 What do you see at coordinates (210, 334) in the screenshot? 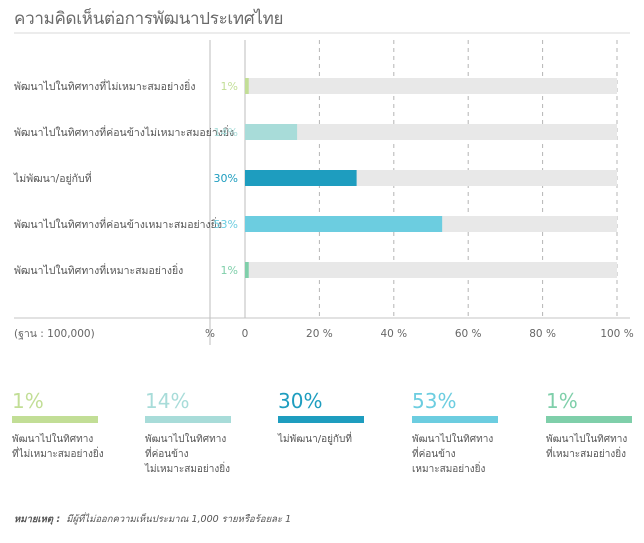
I see `percent-axis-label: %` at bounding box center [210, 334].